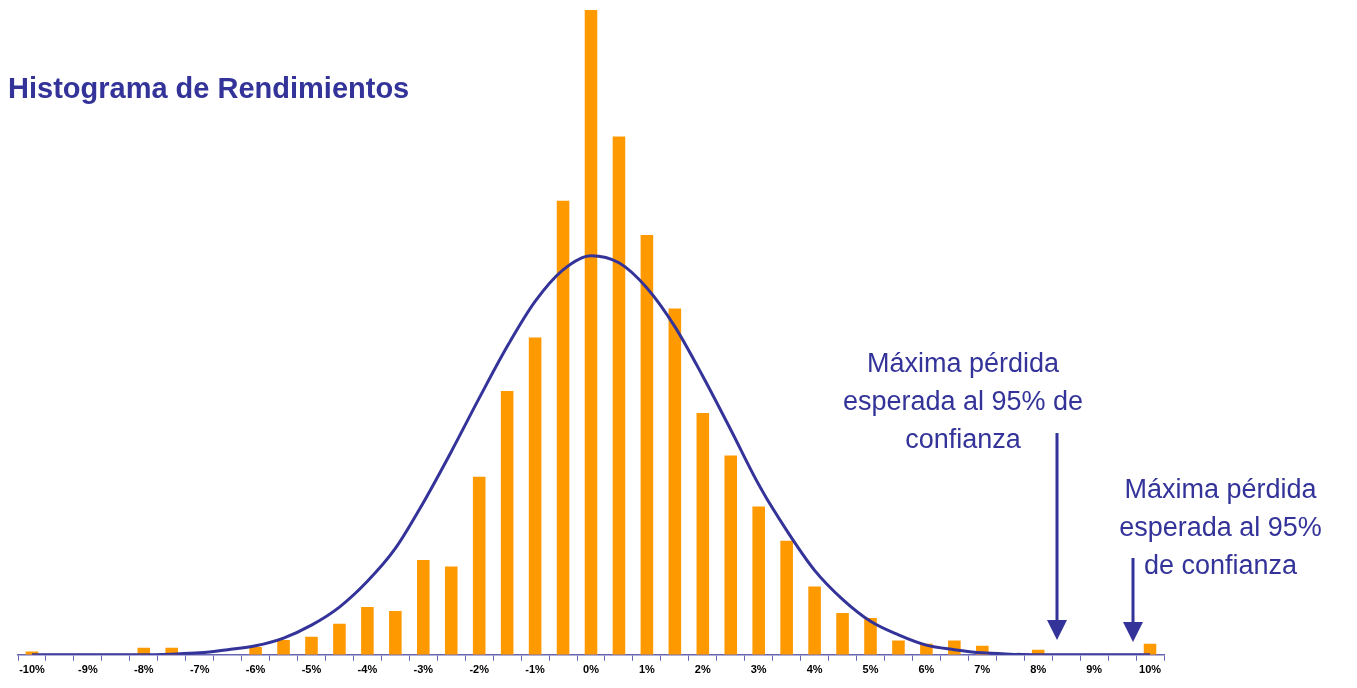 The image size is (1357, 688). I want to click on x-tick-label: 7%, so click(982, 669).